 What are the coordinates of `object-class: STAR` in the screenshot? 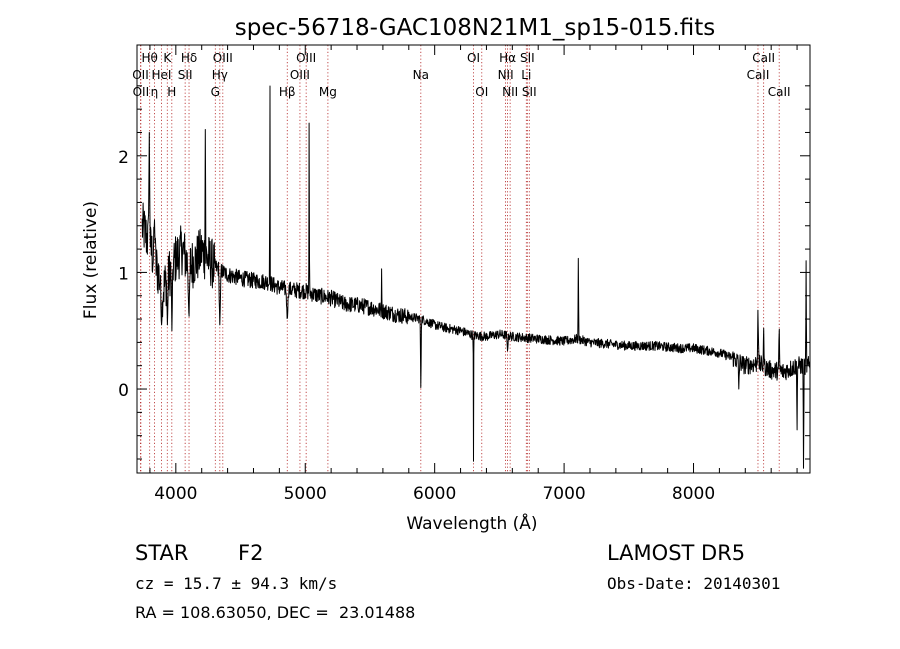 It's located at (162, 553).